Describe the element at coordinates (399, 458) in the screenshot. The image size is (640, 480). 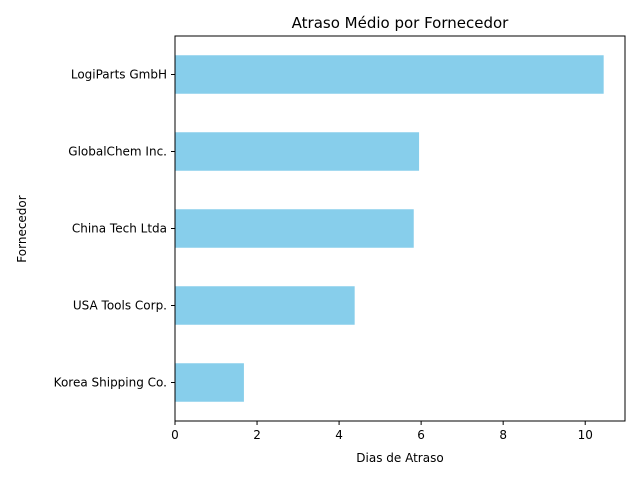
I see `x-axis-label: Dias de Atraso` at that location.